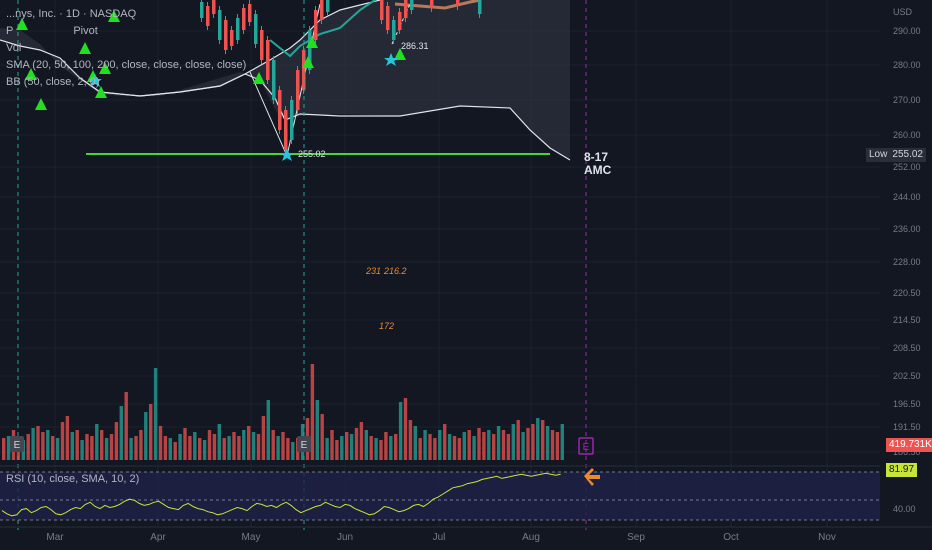 The height and width of the screenshot is (550, 932). Describe the element at coordinates (55, 537) in the screenshot. I see `month-label: Mar` at that location.